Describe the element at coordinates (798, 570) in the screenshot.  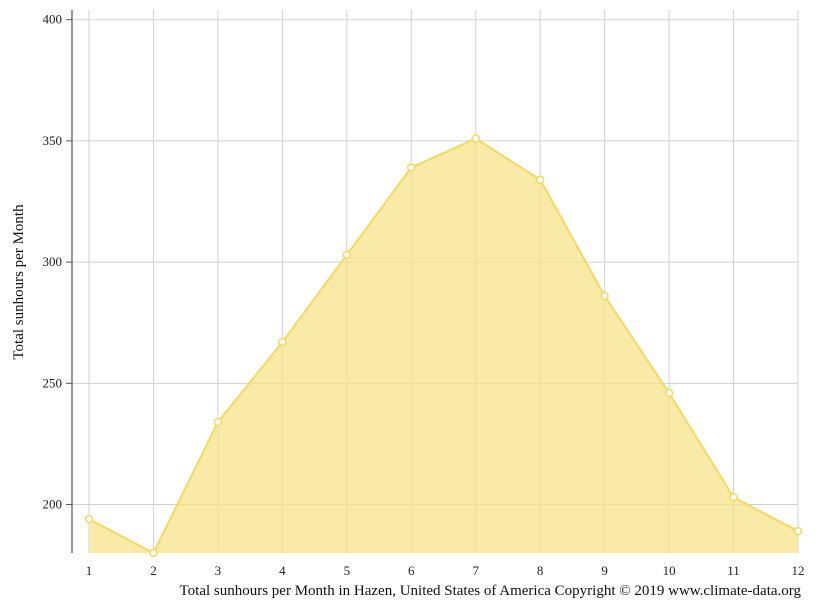
I see `x-tick-label-12: 12` at that location.